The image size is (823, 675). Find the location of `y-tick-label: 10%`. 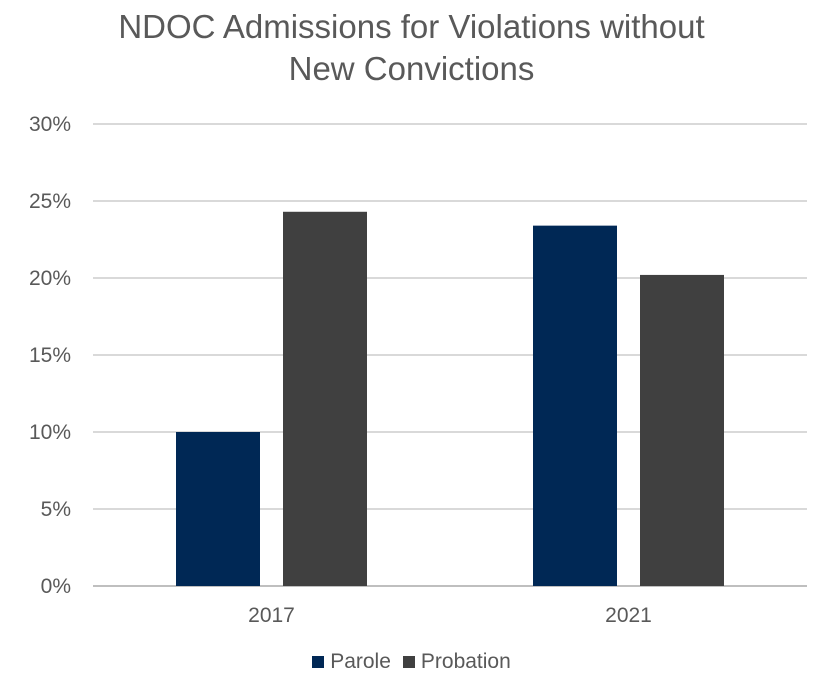

y-tick-label: 10% is located at coordinates (50, 432).